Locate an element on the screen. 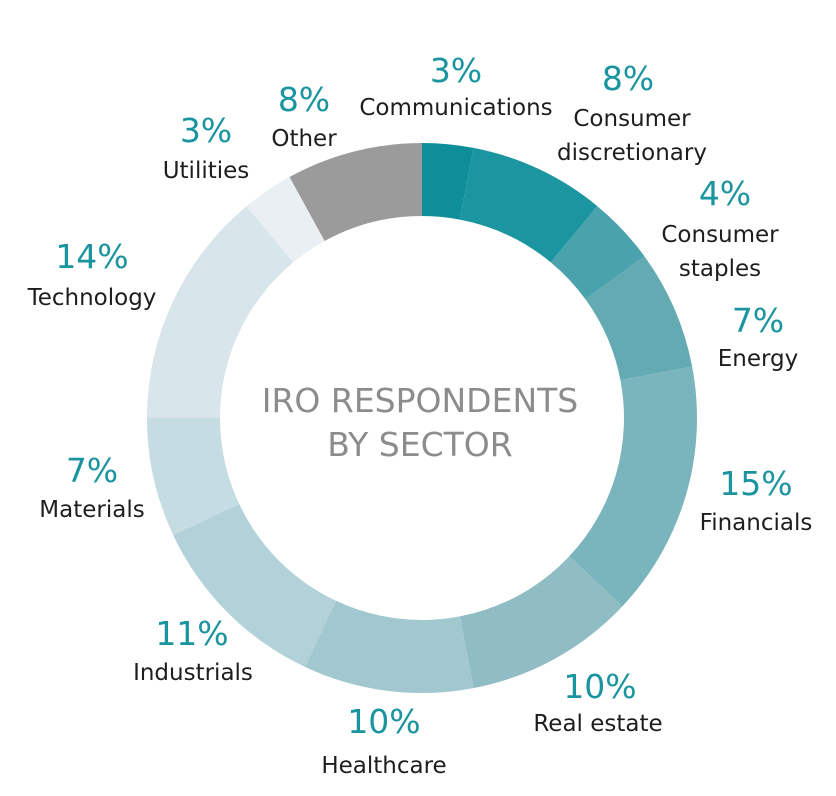  category-label-consumer-discretionary-line-2: discretionary is located at coordinates (632, 153).